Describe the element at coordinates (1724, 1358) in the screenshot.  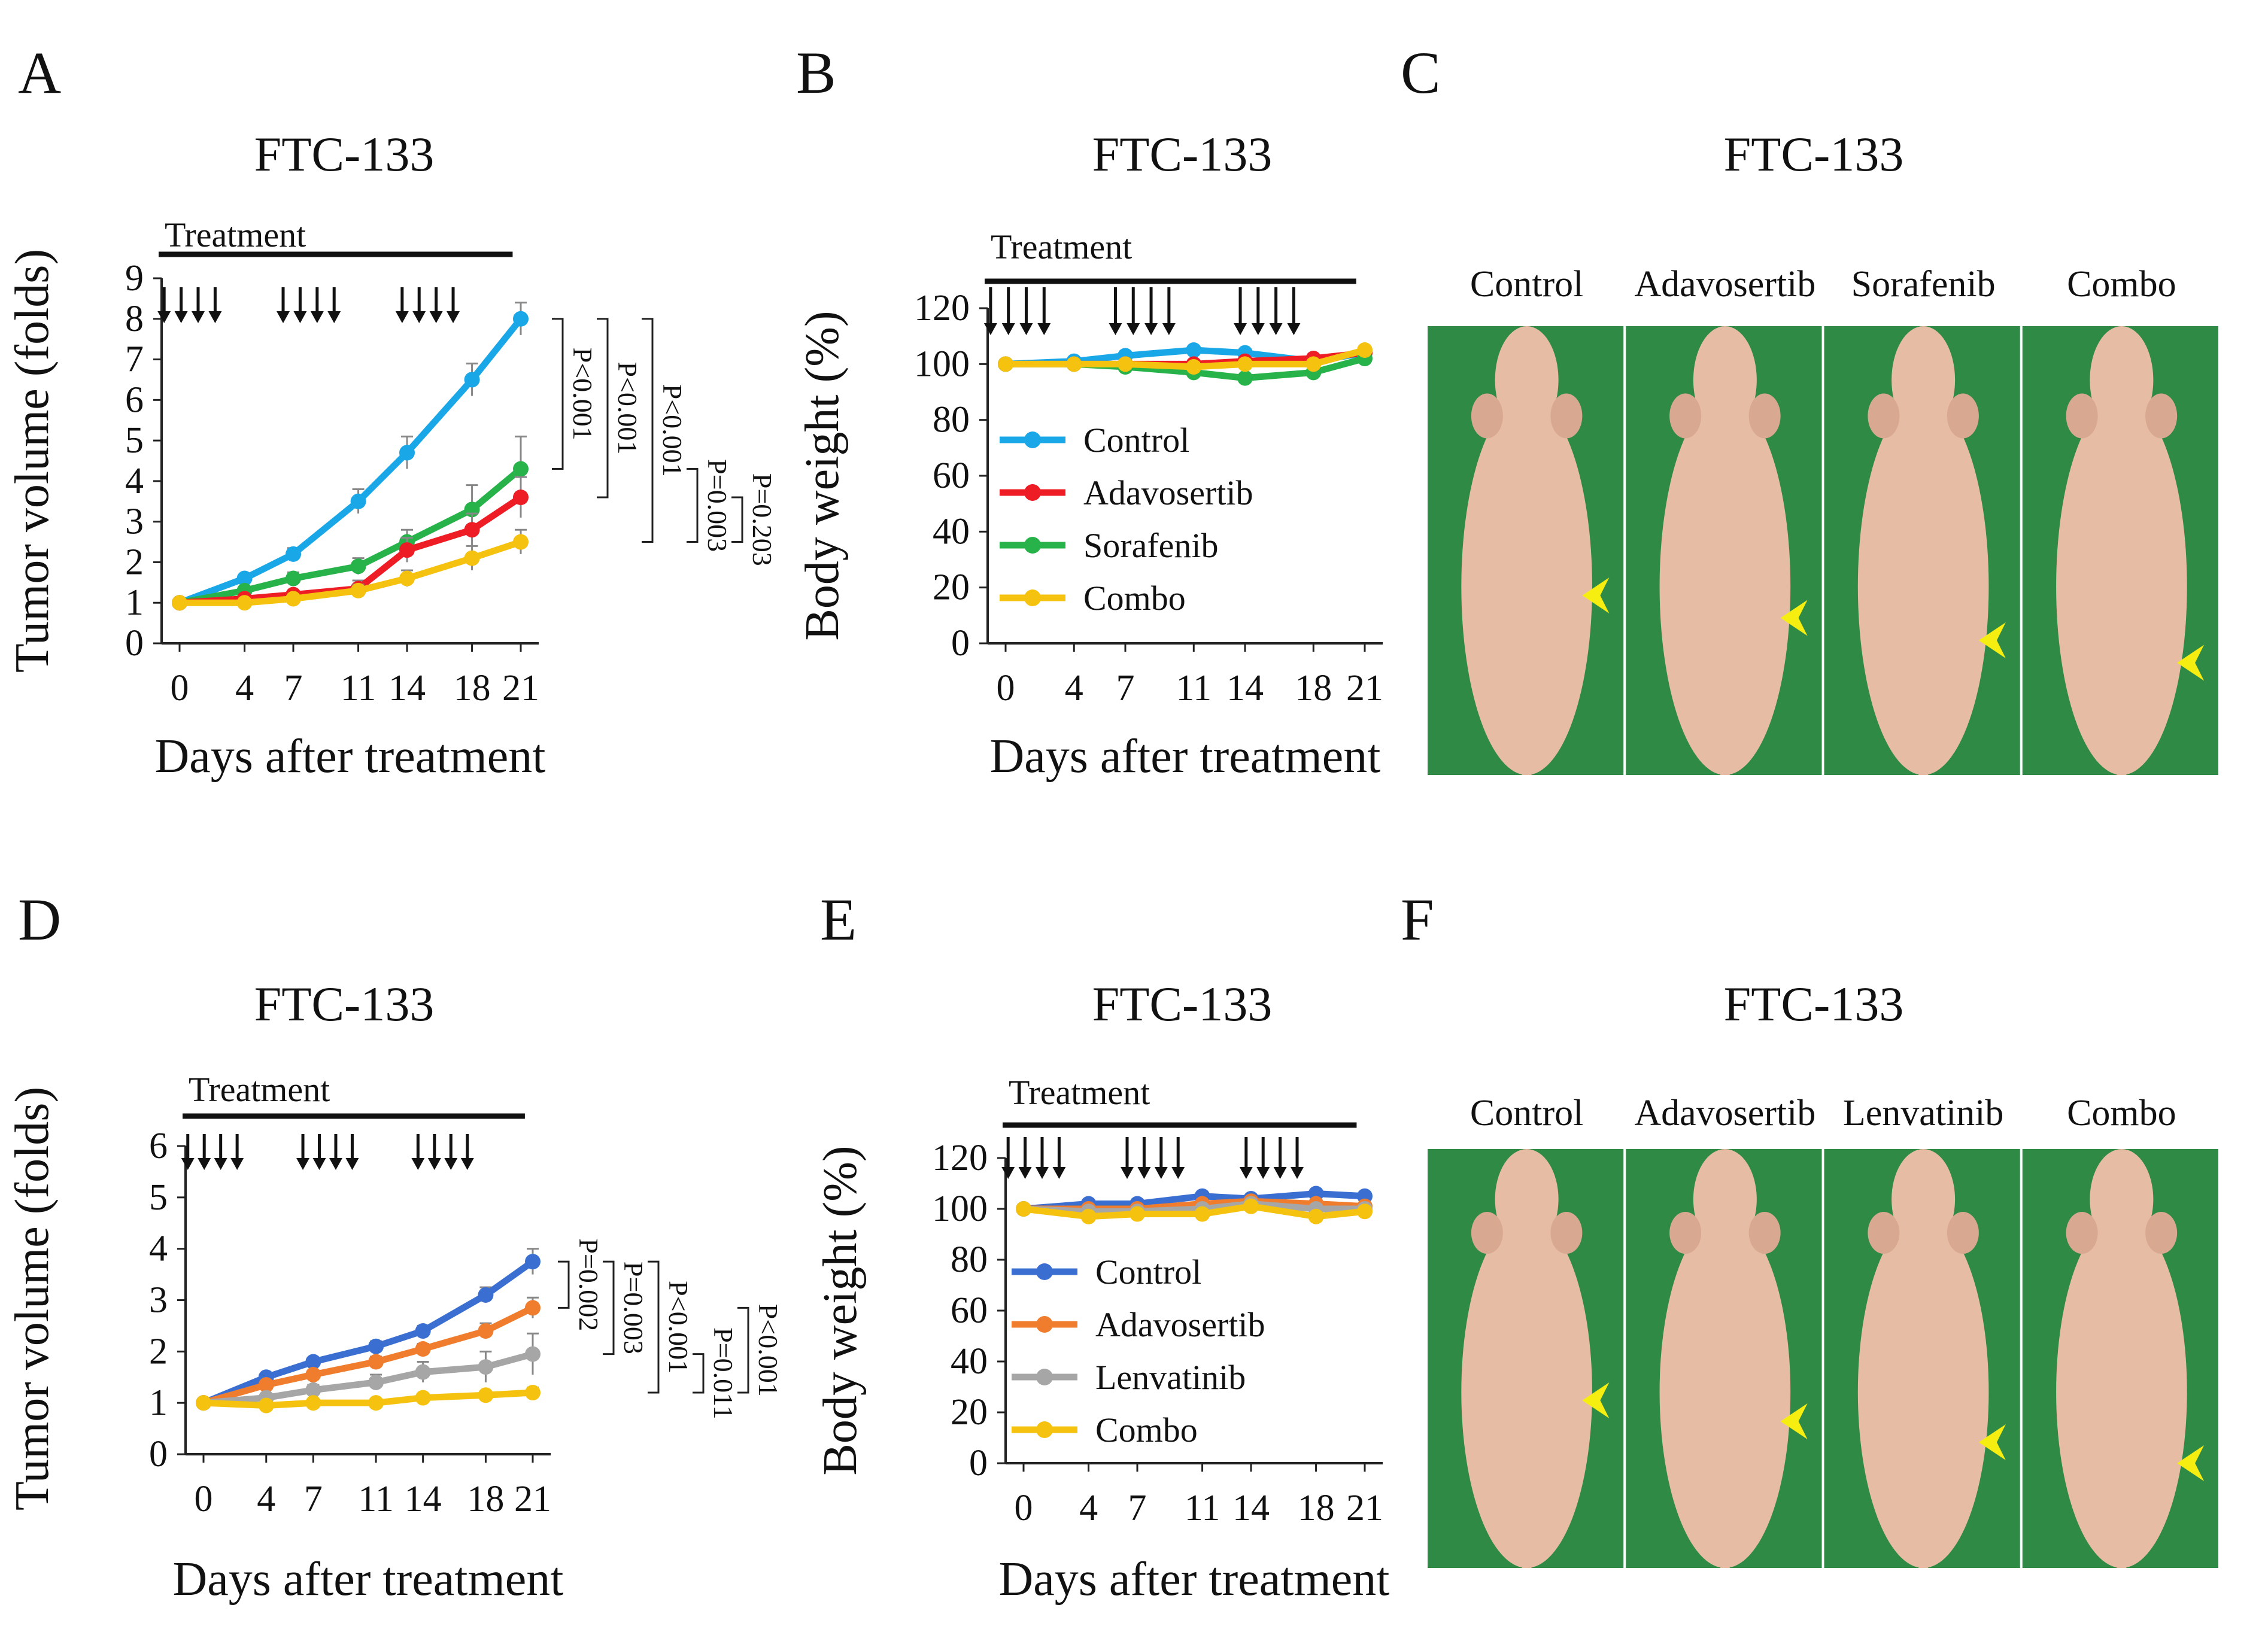
I see `mouse-photo-f-adavosertib` at that location.